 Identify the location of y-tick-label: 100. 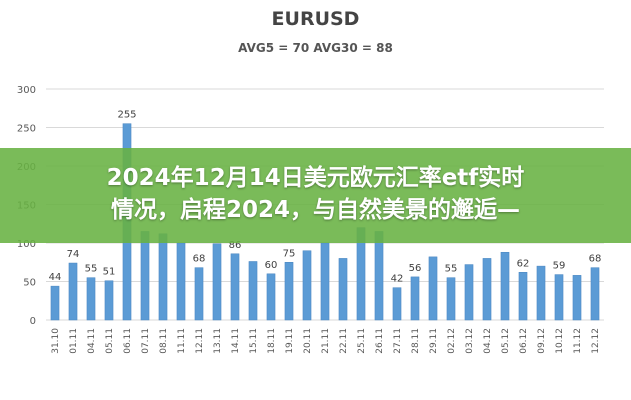
(26, 244).